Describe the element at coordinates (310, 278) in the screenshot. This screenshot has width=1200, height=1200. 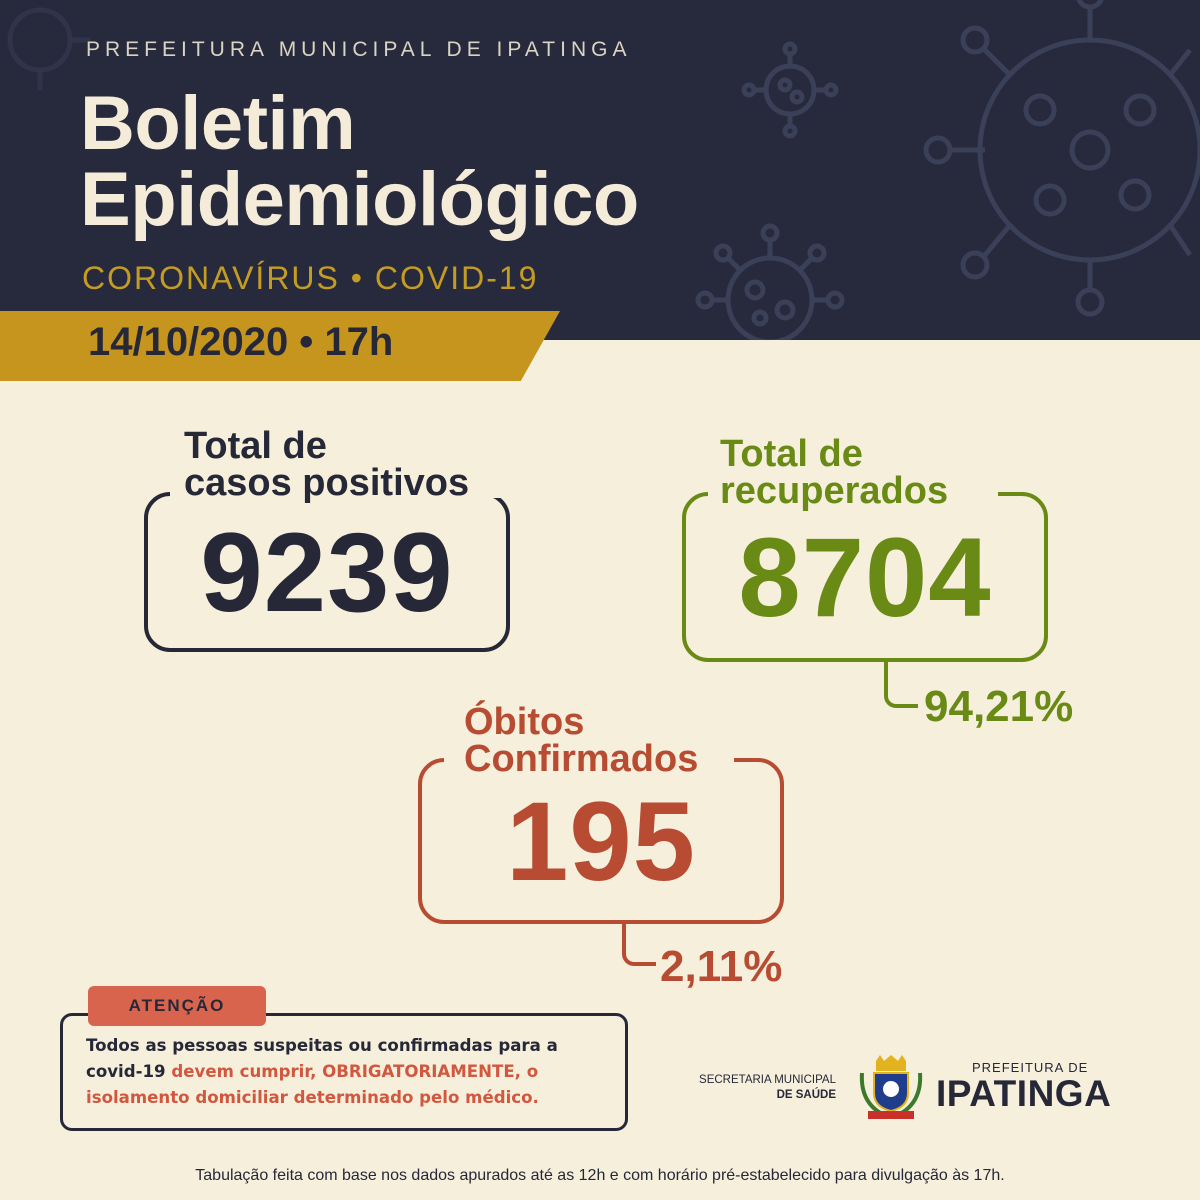
I see `subtitle: CORONAVÍRUS • COVID-19` at that location.